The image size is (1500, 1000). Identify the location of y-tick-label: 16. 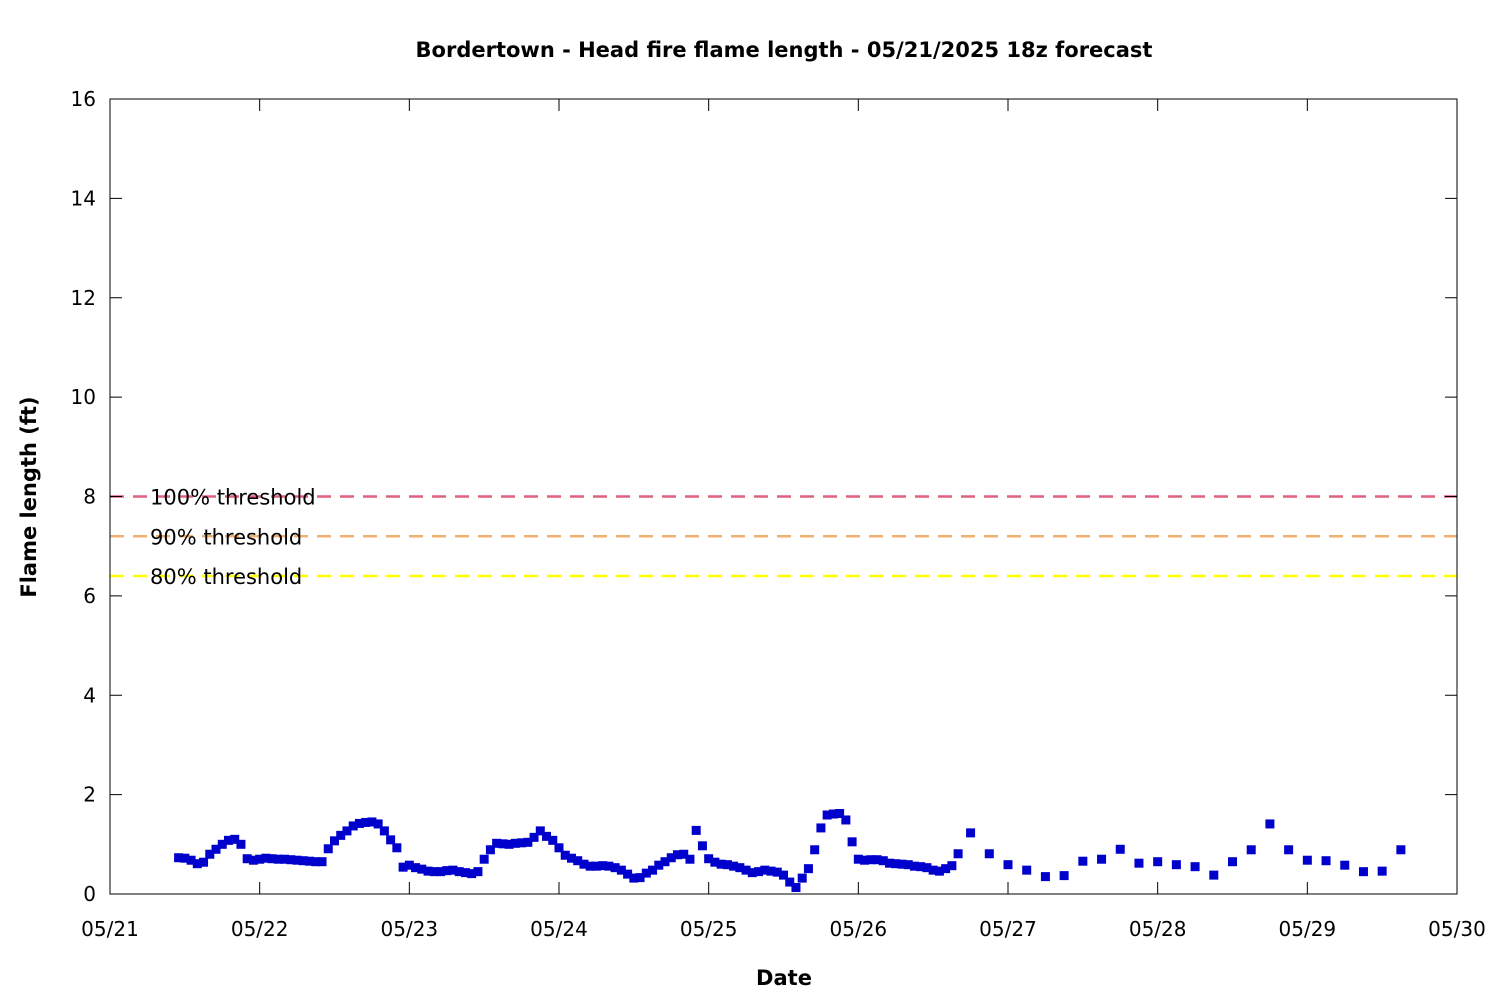
(83, 99).